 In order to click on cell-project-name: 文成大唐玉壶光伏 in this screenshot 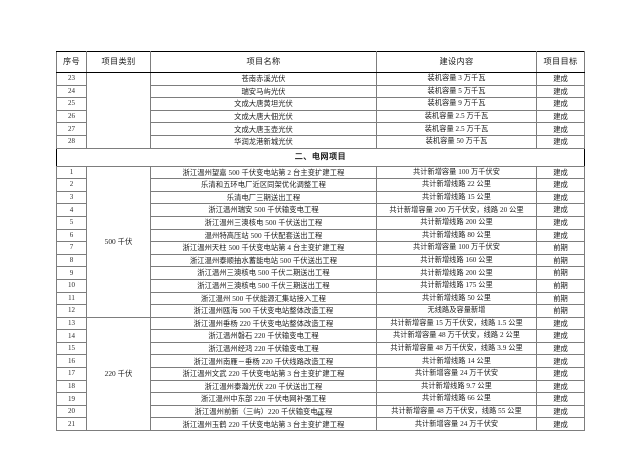, I will do `click(263, 129)`.